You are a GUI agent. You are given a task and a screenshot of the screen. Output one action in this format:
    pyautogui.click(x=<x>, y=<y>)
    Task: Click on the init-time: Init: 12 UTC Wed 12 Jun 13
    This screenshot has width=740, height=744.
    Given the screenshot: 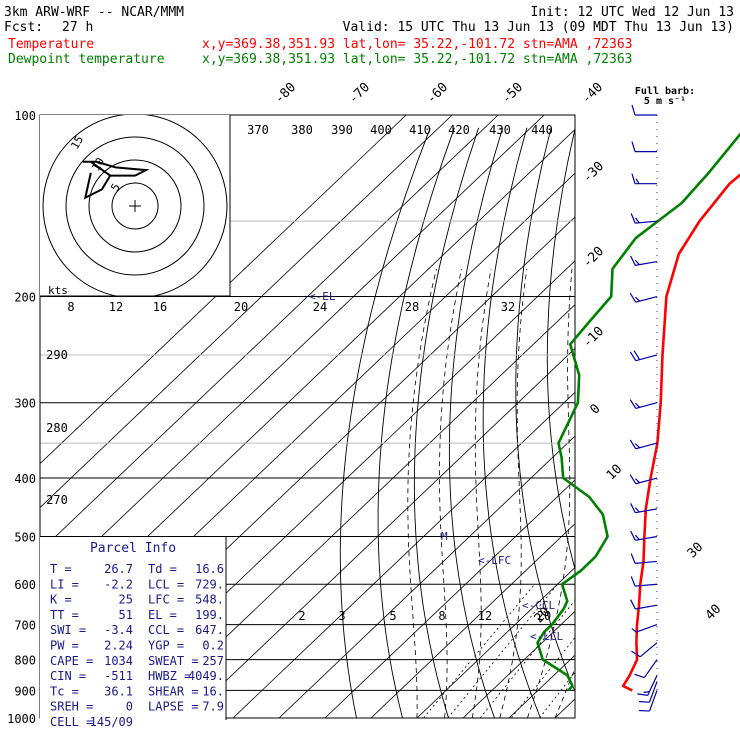 What is the action you would take?
    pyautogui.click(x=633, y=12)
    